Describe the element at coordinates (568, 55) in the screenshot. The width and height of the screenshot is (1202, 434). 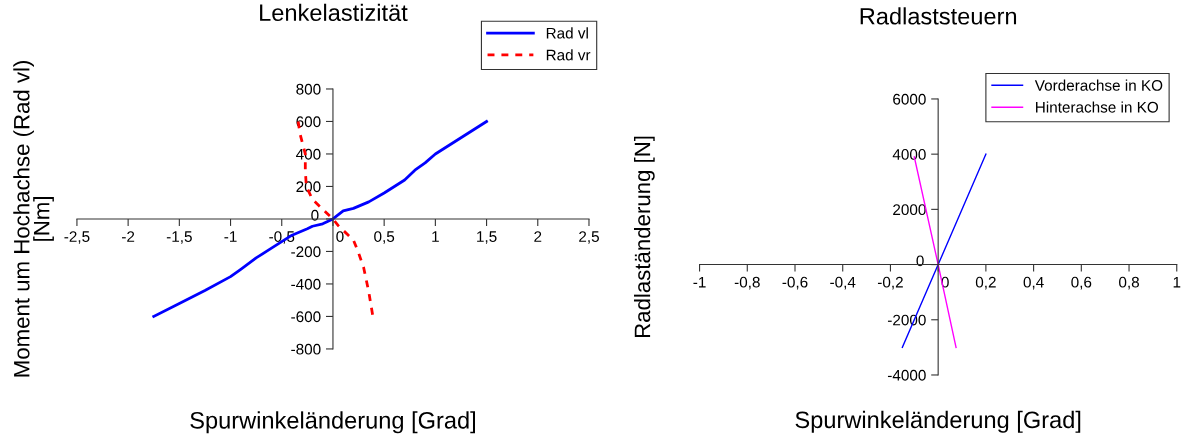
I see `legend-label: Rad vr` at that location.